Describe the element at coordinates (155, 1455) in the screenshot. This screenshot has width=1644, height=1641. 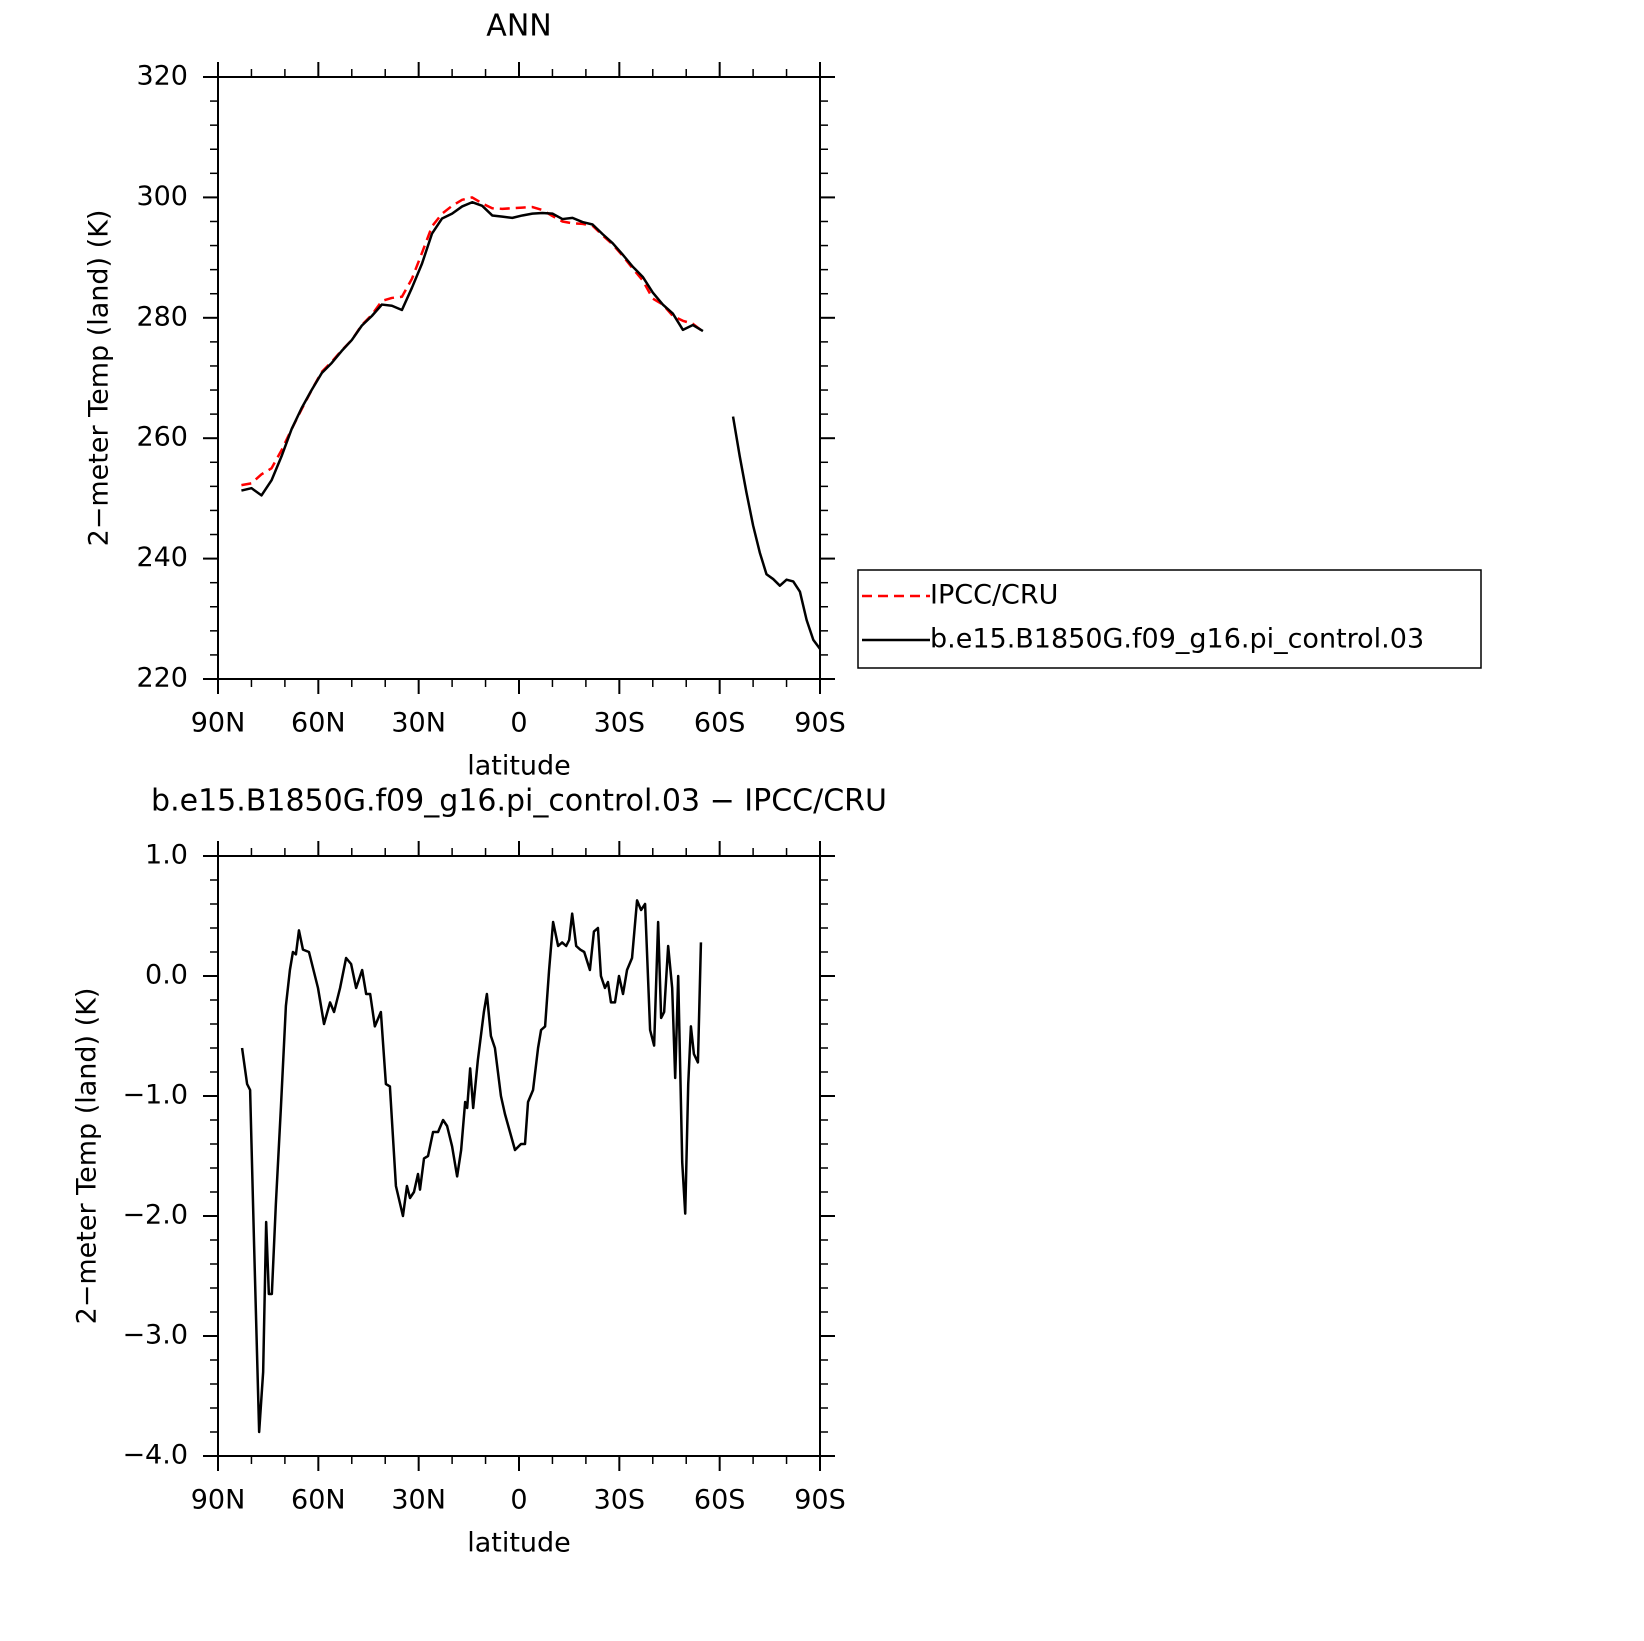
I see `y-tick-label: −4.0` at that location.